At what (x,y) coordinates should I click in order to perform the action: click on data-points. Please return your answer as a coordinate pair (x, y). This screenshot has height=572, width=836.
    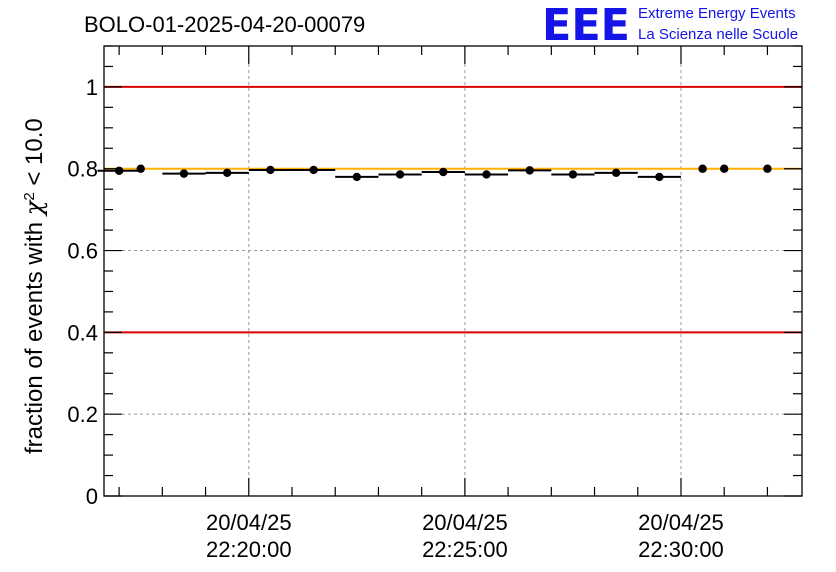
    Looking at the image, I should click on (434, 173).